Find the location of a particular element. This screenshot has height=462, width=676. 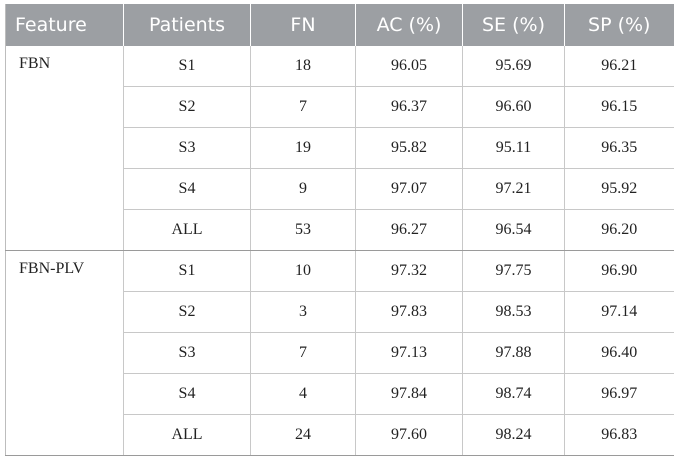

table-row: S3 19 95.82 95.11 96.35 is located at coordinates (340, 148).